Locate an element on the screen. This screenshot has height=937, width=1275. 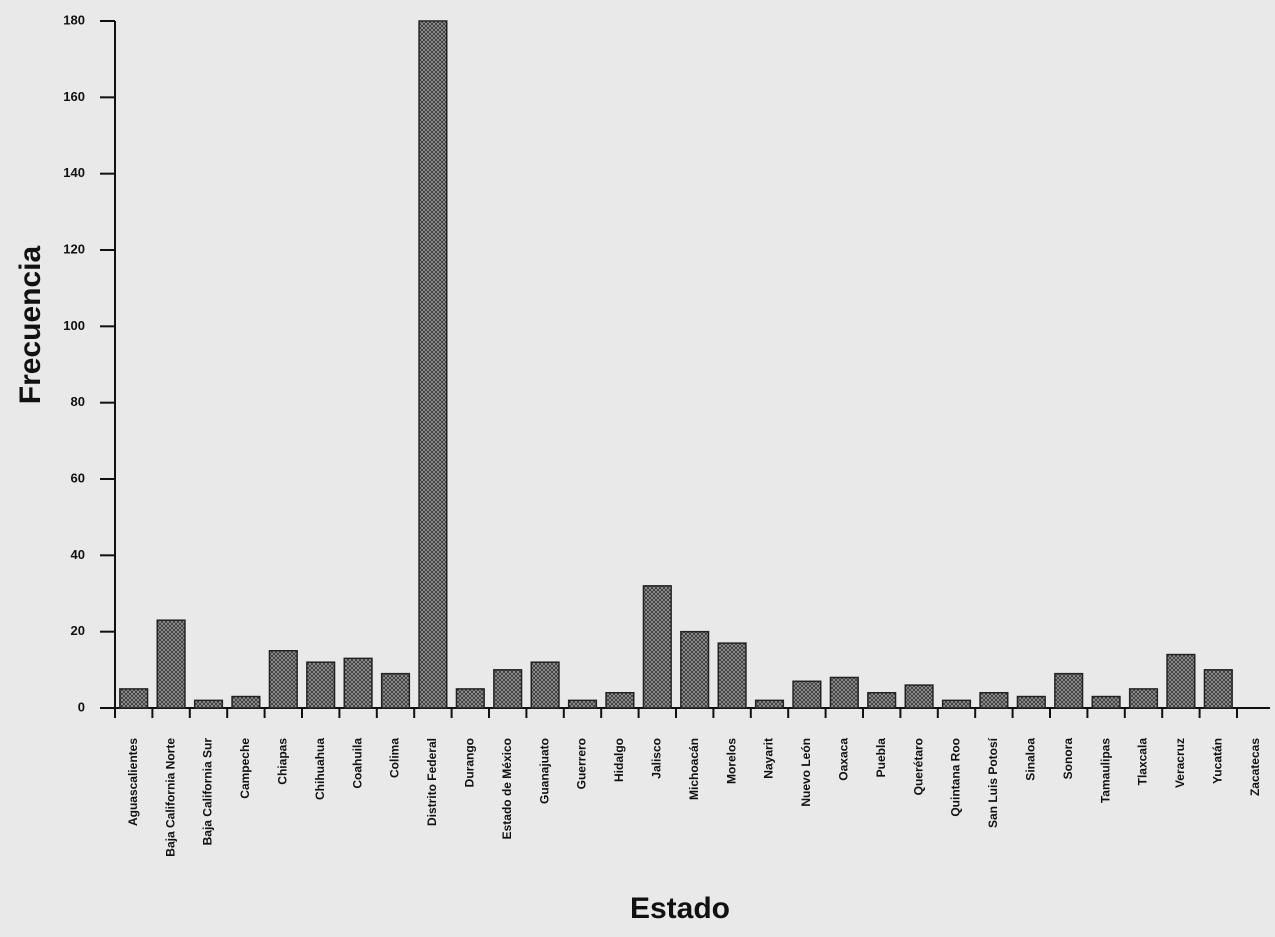
y-tick-label: 20 is located at coordinates (78, 630).